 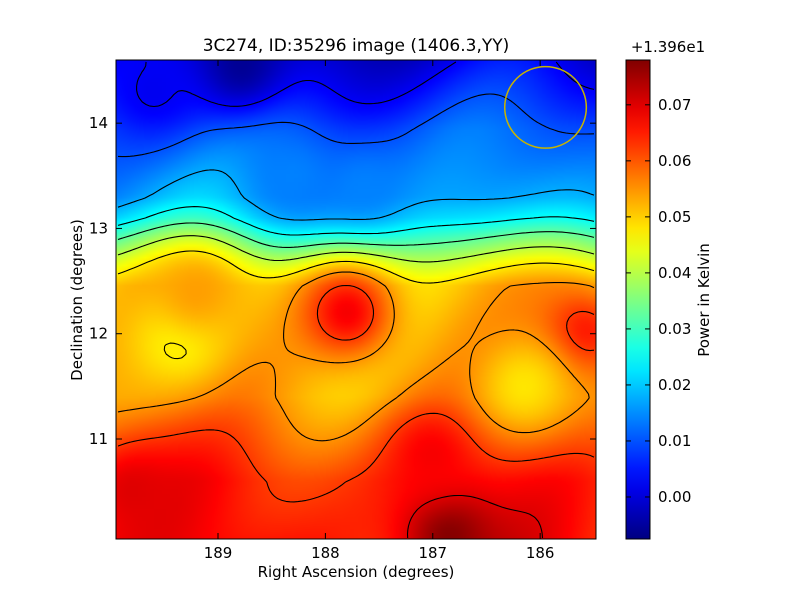 I want to click on y-tick-label: 13, so click(x=98, y=228).